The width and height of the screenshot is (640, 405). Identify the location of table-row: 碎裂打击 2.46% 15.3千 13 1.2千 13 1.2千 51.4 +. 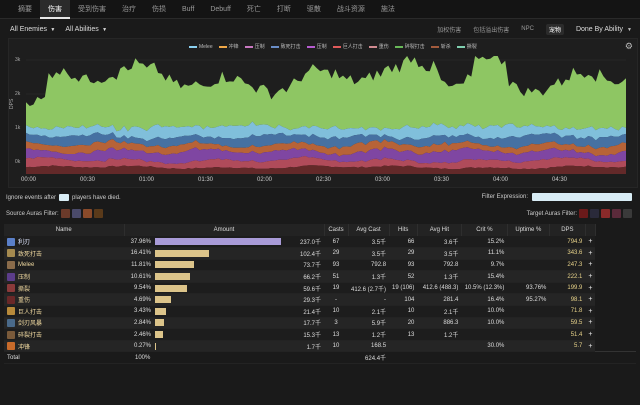
(320, 334).